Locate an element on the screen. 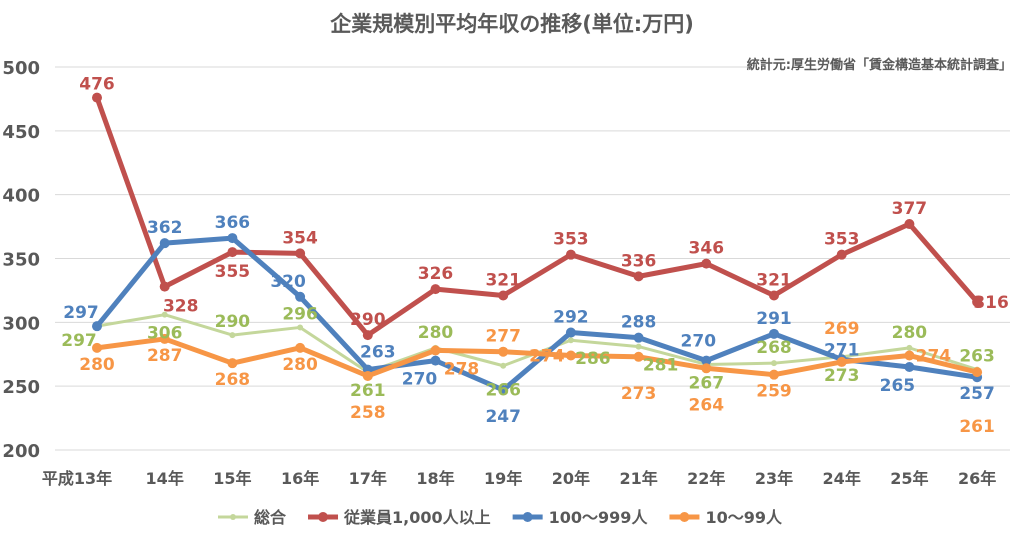 This screenshot has height=538, width=1024. data-label: 264 is located at coordinates (707, 405).